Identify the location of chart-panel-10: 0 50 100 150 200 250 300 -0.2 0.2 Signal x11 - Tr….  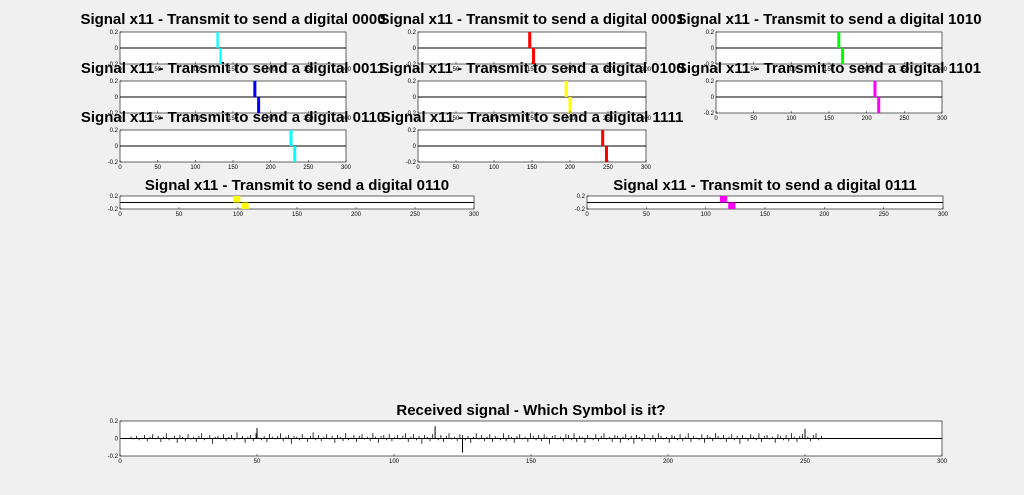
(762, 197).